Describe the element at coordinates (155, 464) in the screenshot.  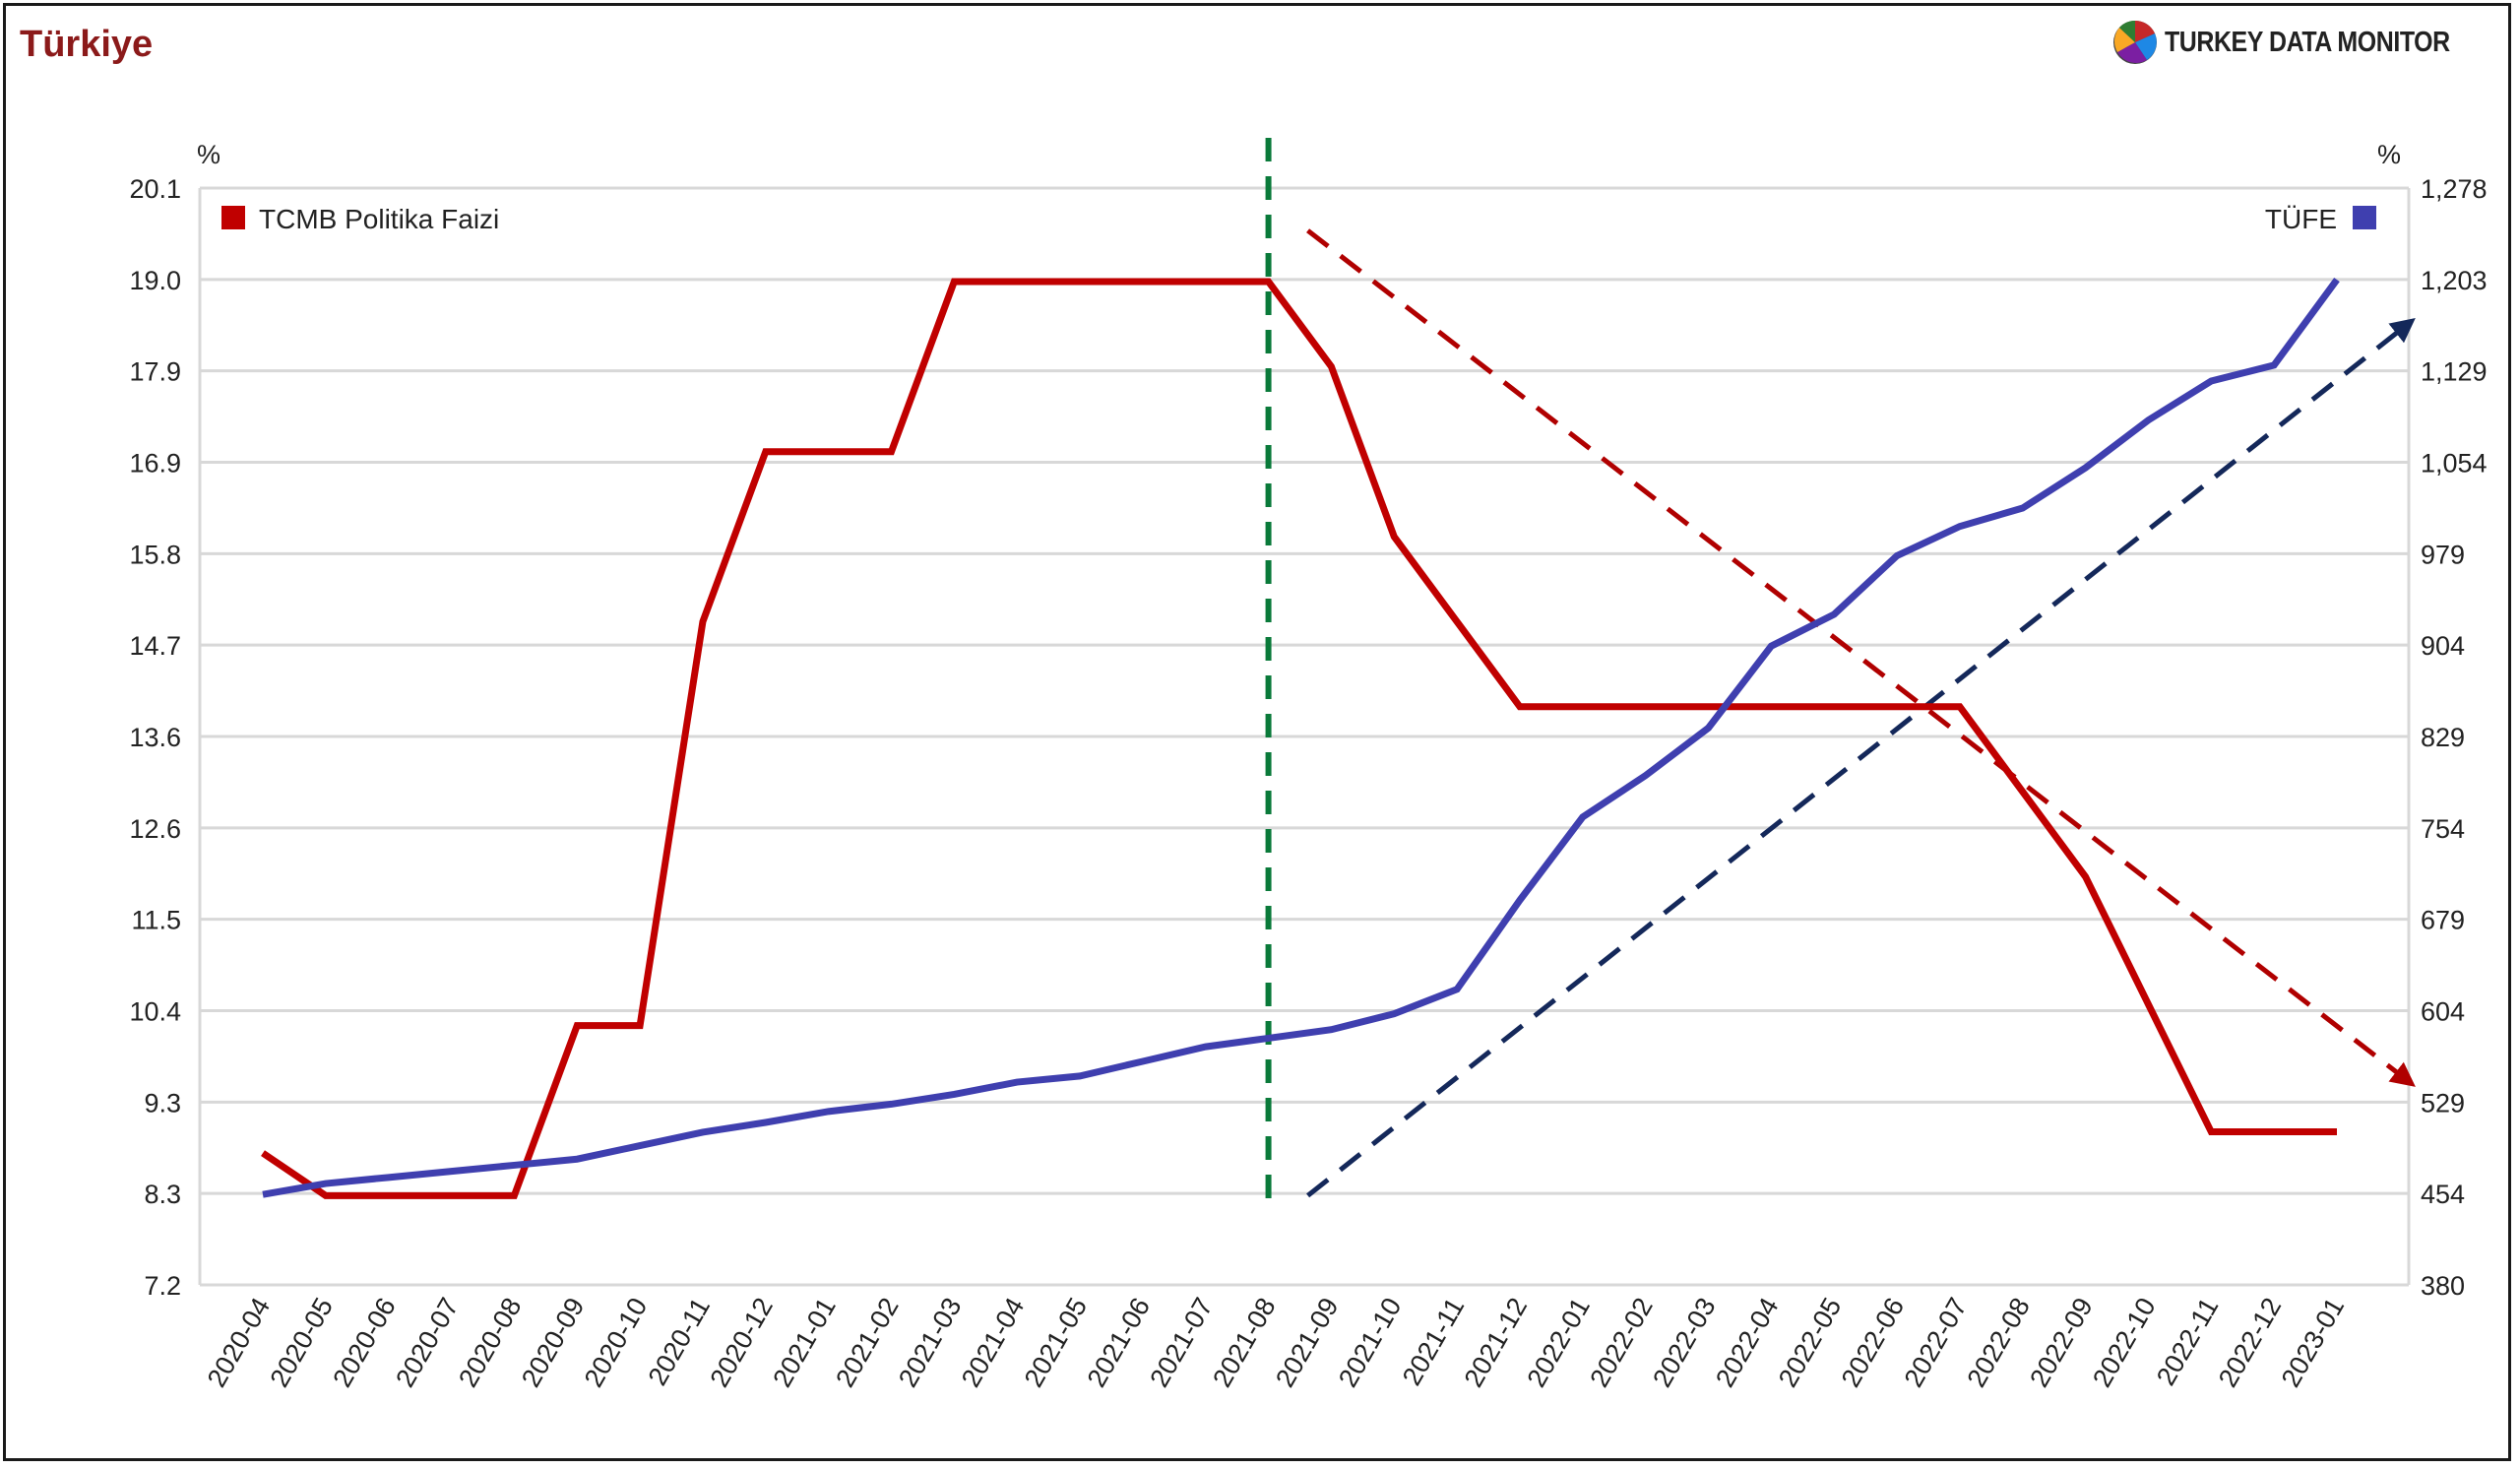
I see `left-tick-label: 16.9` at that location.